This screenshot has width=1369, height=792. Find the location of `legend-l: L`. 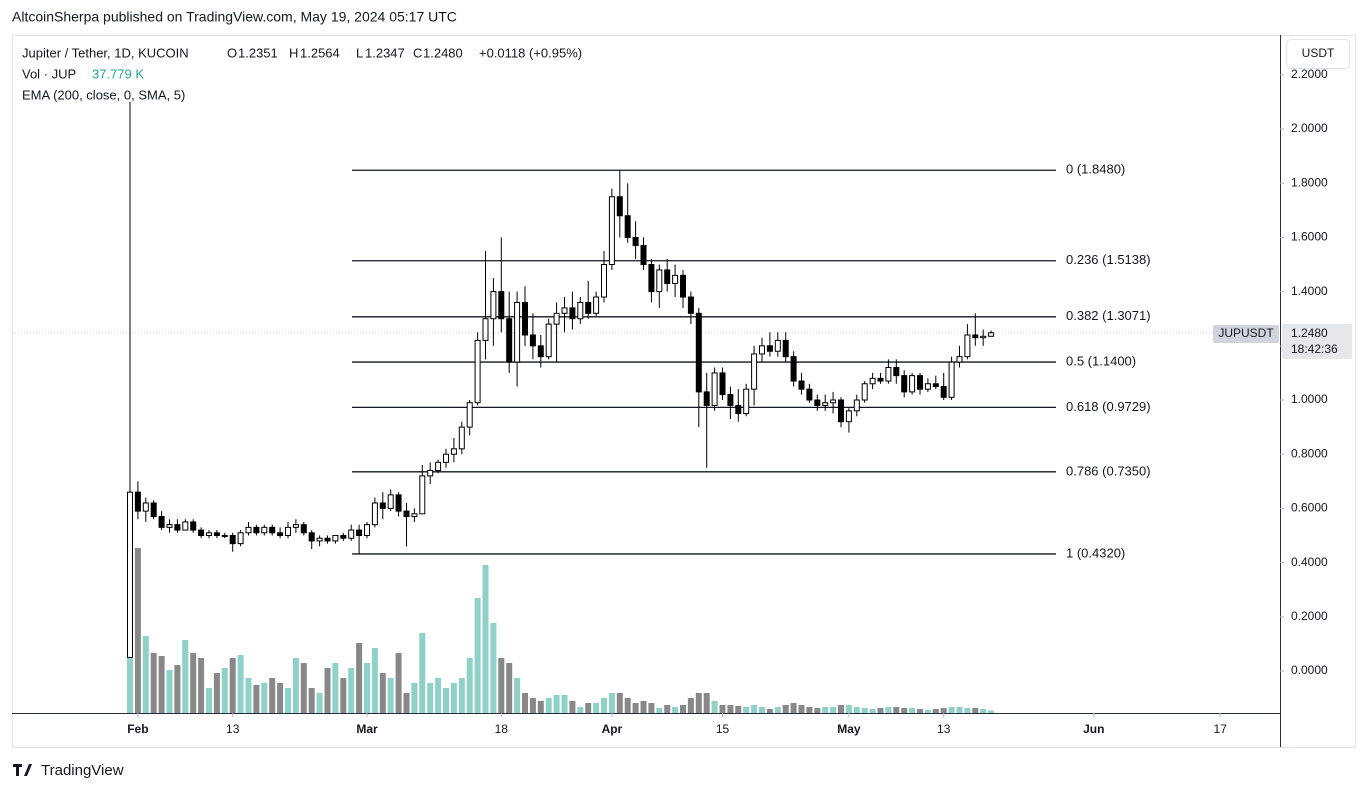

legend-l: L is located at coordinates (359, 52).